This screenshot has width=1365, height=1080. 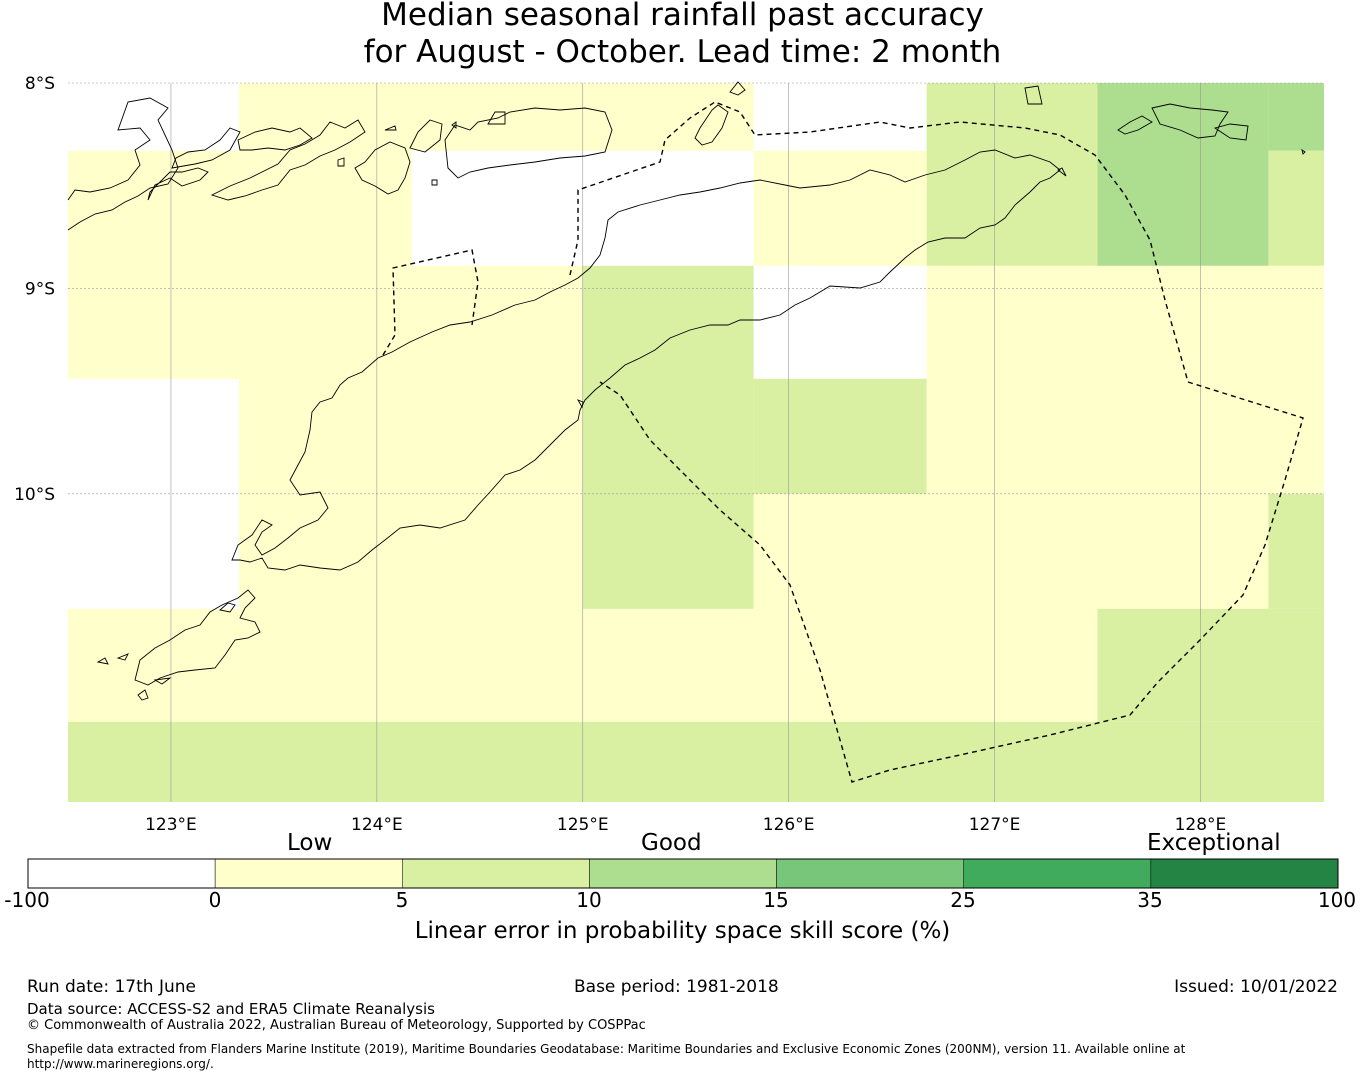 I want to click on longitude-label: 126°E, so click(x=789, y=825).